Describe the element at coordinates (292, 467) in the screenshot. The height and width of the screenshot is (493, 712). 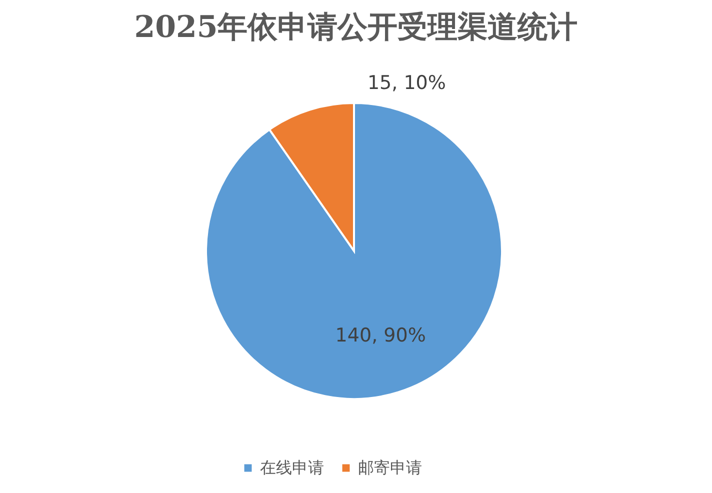
I see `legend-label: 在线申请` at that location.